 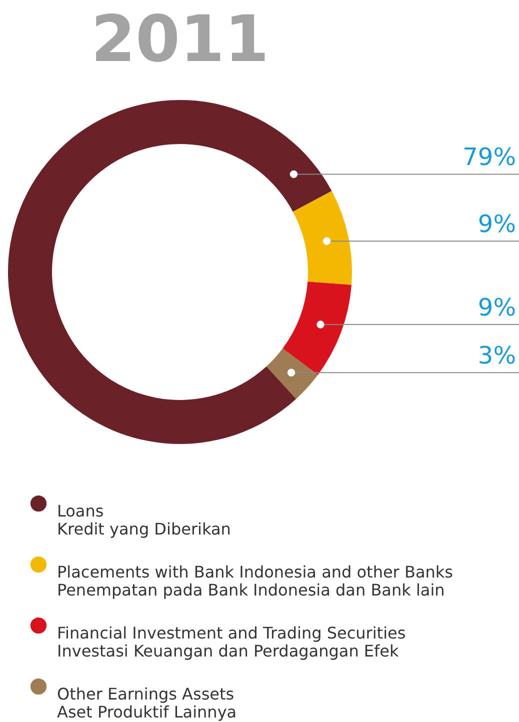 What do you see at coordinates (497, 356) in the screenshot?
I see `data-label: 3%` at bounding box center [497, 356].